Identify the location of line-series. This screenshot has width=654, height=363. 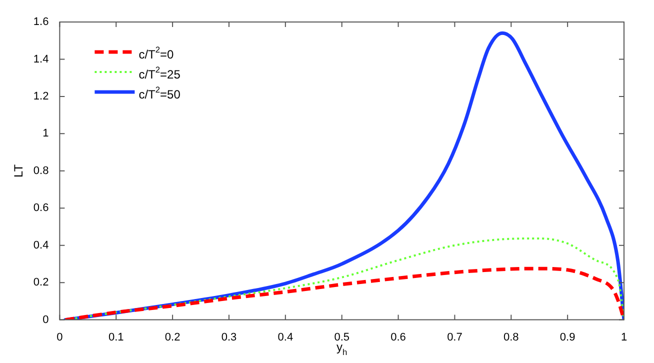
(344, 293).